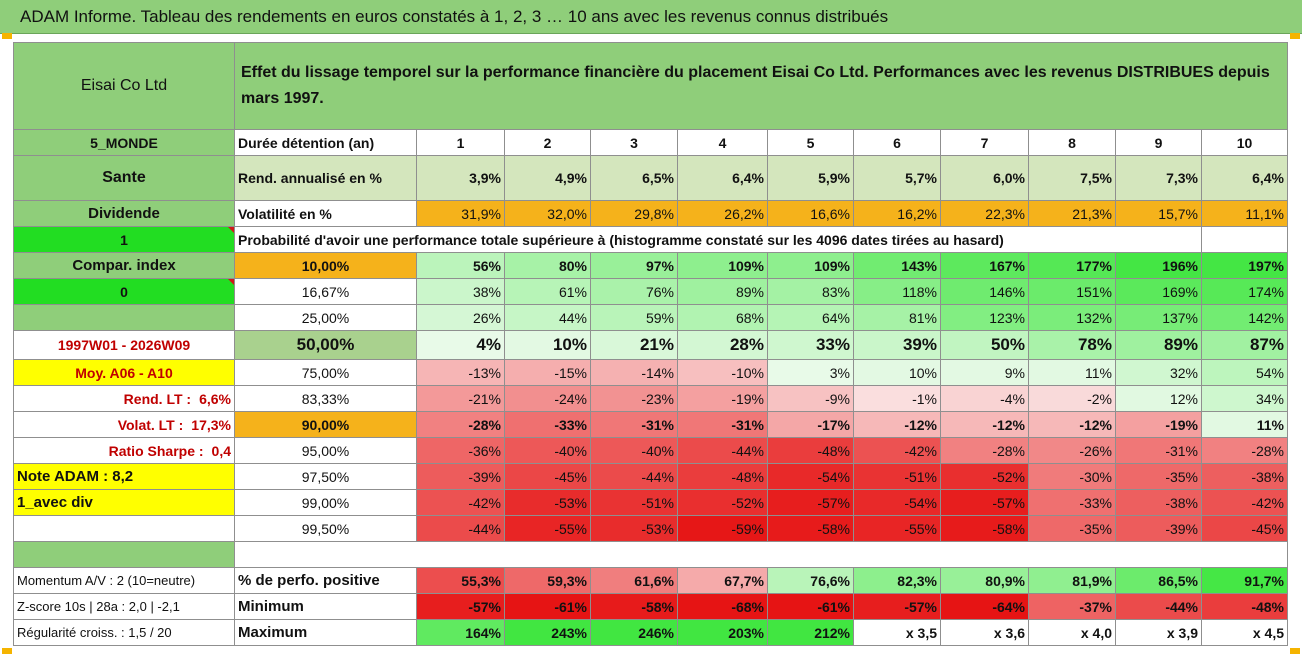 This screenshot has height=654, width=1302. I want to click on probability-value: 68%, so click(722, 317).